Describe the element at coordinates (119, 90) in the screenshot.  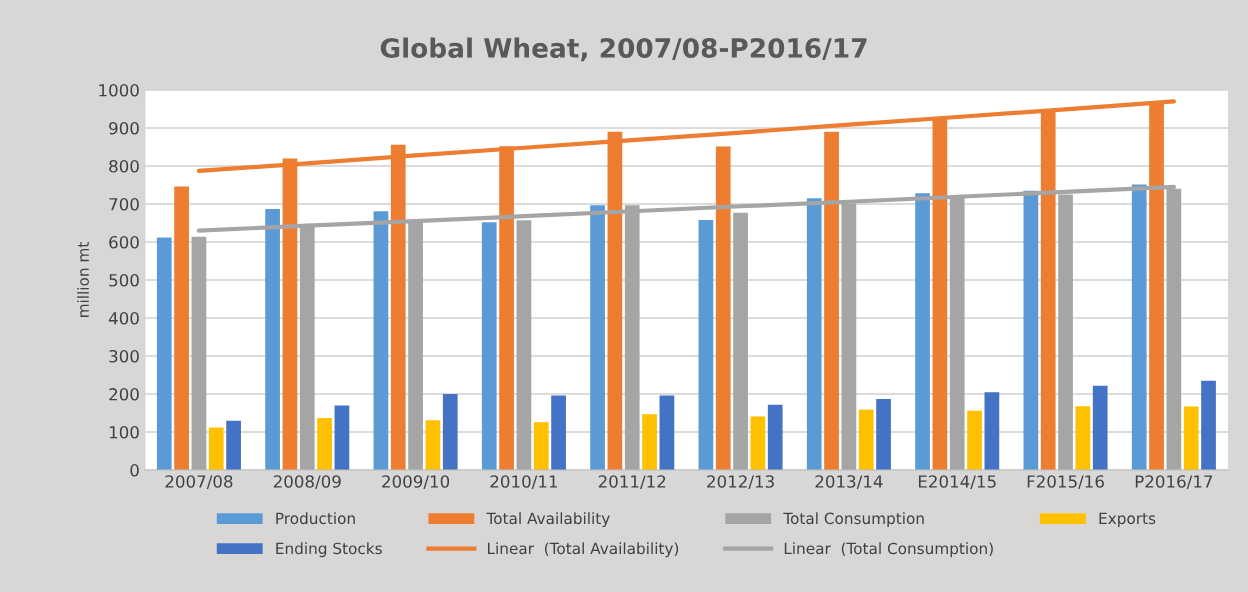
I see `y-tick-label: 1000` at that location.